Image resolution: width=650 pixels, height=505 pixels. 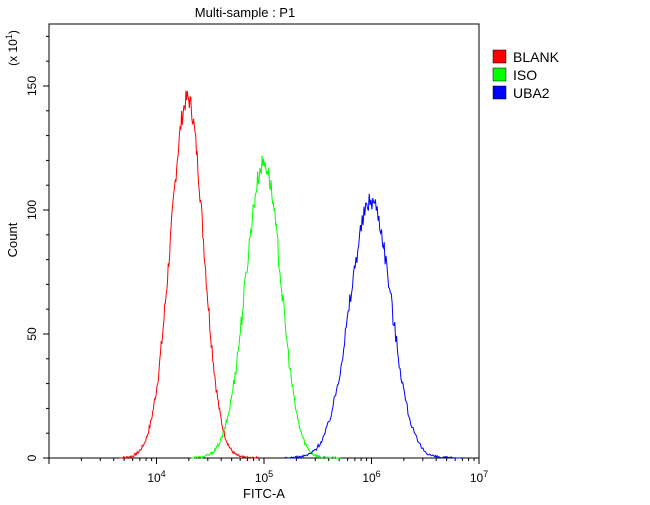 I want to click on x-tick-label: 10⁴, so click(x=156, y=477).